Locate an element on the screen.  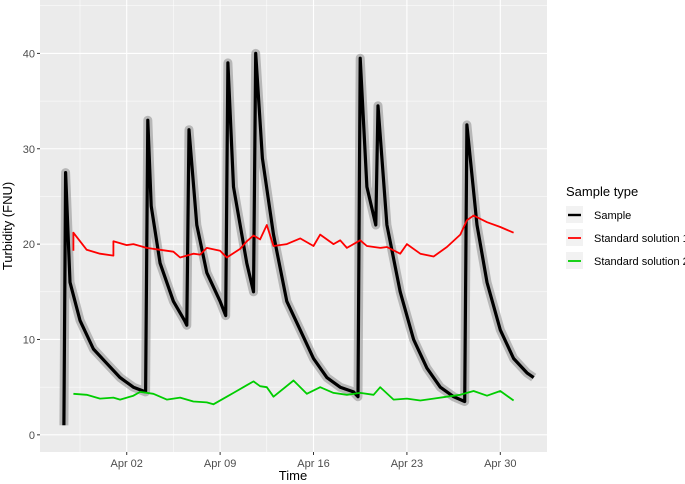
legend-label: Standard solution 1 is located at coordinates (639, 239).